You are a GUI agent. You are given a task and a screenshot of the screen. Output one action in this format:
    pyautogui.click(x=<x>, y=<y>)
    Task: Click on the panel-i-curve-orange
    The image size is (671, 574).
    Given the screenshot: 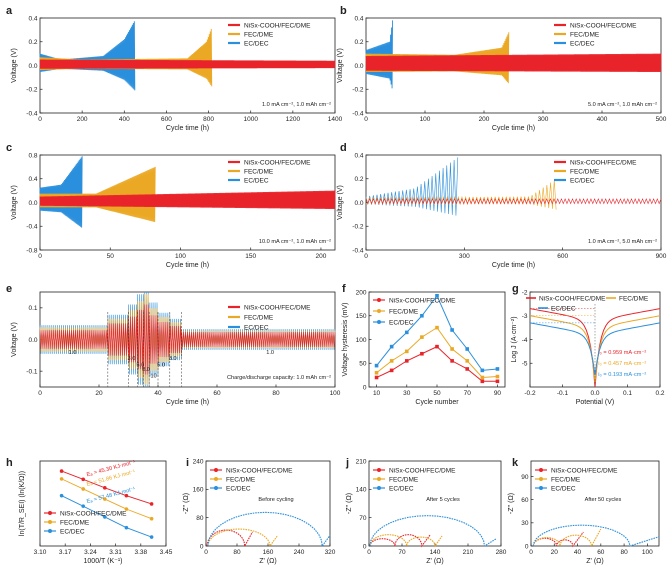 What is the action you would take?
    pyautogui.click(x=243, y=538)
    